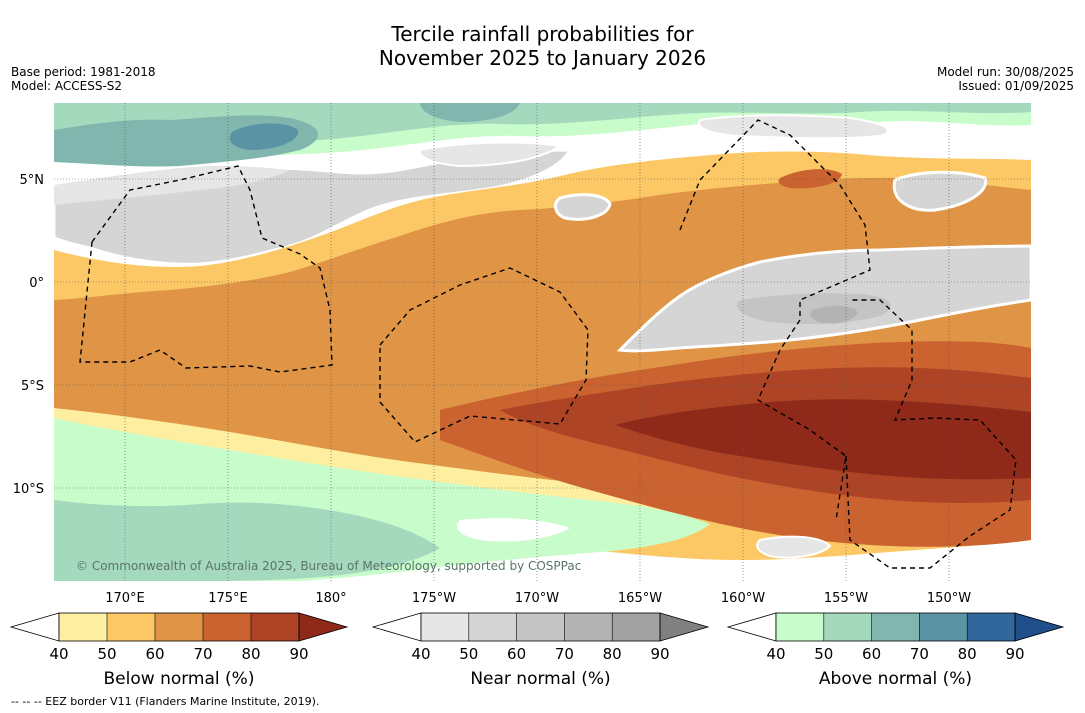 The width and height of the screenshot is (1085, 713). Describe the element at coordinates (542, 34) in the screenshot. I see `title-line-1: Tercile rainfall probabilities for` at that location.